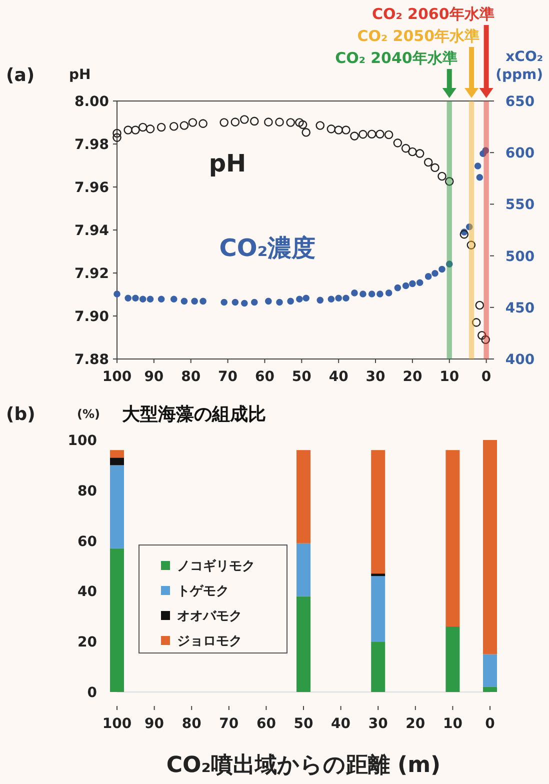 The image size is (549, 784). What do you see at coordinates (192, 724) in the screenshot?
I see `x-tick-label: 80` at bounding box center [192, 724].